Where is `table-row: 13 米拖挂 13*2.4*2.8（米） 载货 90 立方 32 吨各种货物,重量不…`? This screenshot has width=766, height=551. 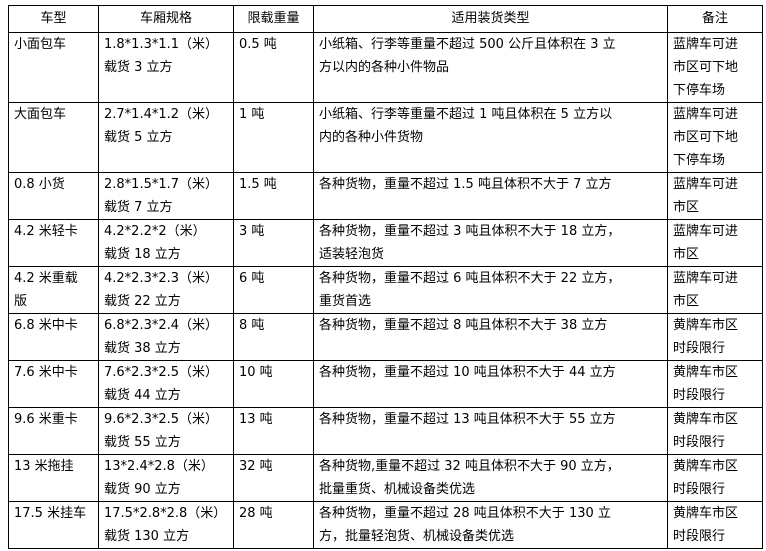 table-row: 13 米拖挂 13*2.4*2.8（米） 载货 90 立方 32 吨各种货物,重量不… is located at coordinates (385, 478).